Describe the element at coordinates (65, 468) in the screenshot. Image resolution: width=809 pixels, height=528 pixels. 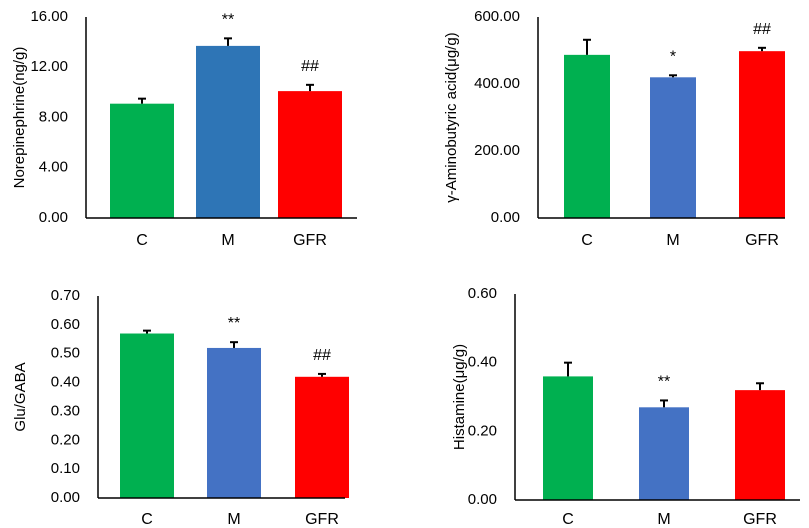
I see `y-tick-label: 0.10` at that location.